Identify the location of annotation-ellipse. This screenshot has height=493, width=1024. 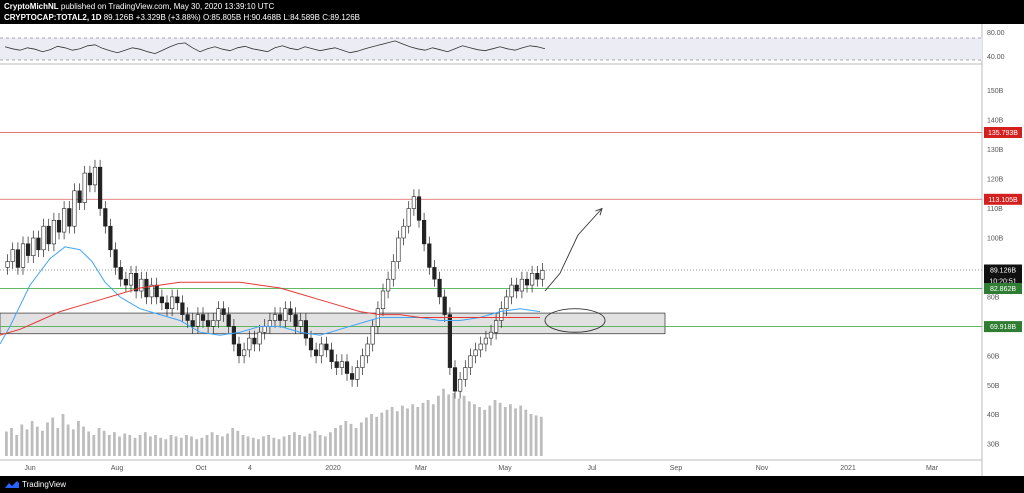
(575, 320).